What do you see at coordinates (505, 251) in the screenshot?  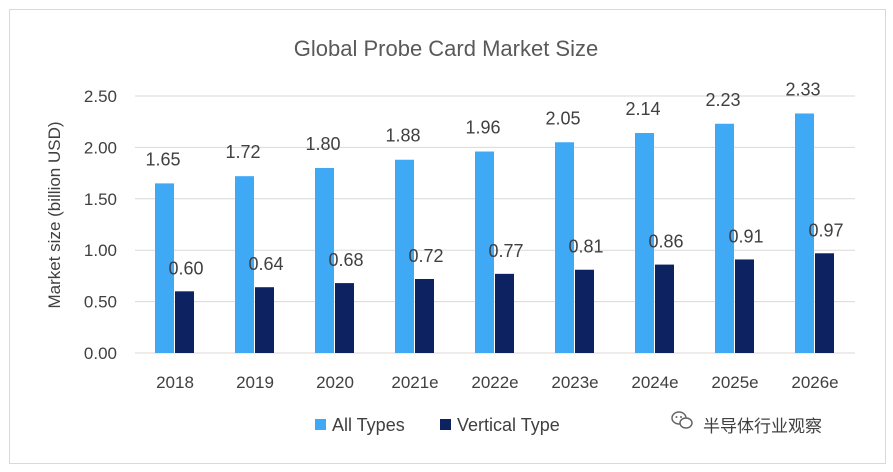 I see `data-label: 0.77` at bounding box center [505, 251].